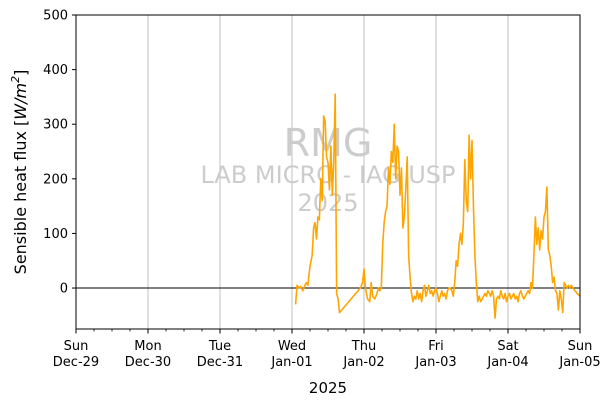  Describe the element at coordinates (55, 234) in the screenshot. I see `y-tick-label-100: 100` at that location.